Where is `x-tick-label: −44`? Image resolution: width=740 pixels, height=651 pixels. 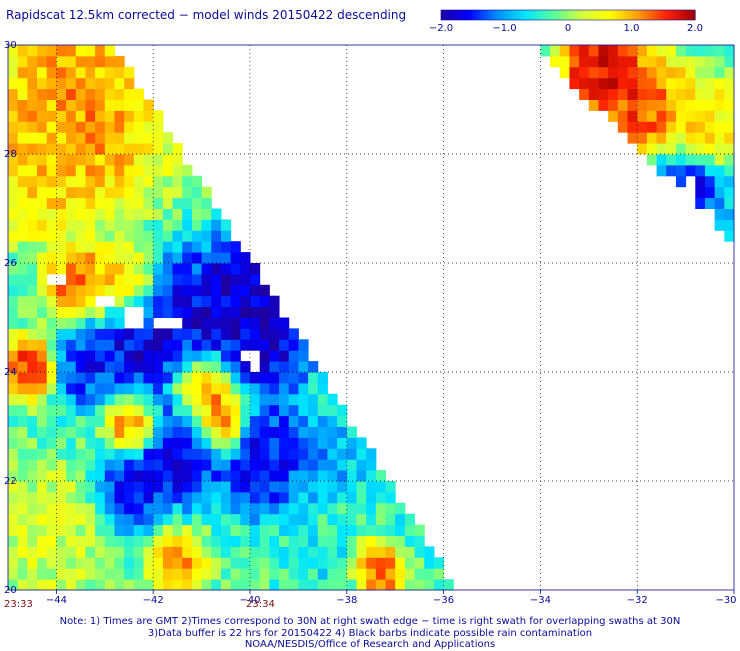 x-tick-label: −44 is located at coordinates (56, 600).